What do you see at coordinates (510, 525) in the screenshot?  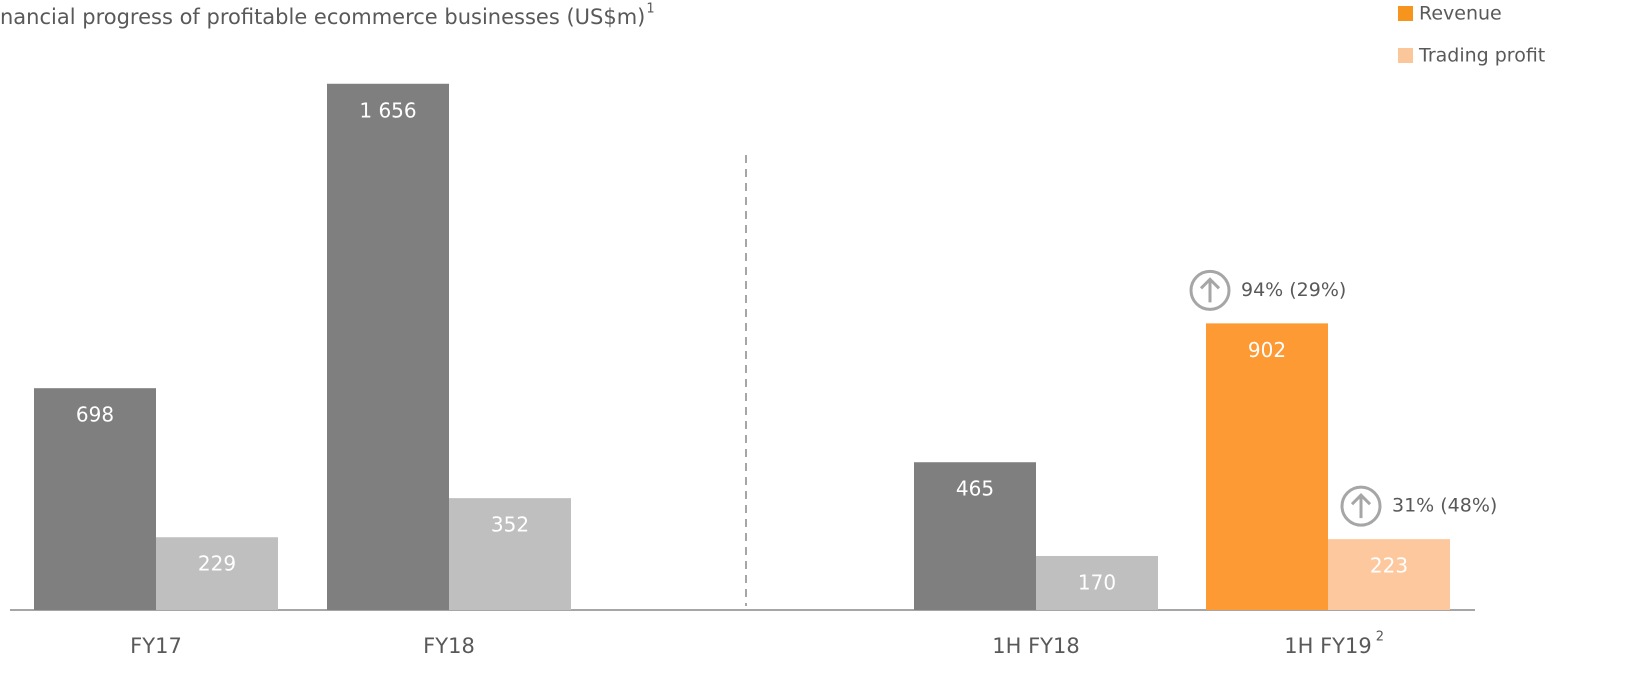 I see `value-label: 352` at bounding box center [510, 525].